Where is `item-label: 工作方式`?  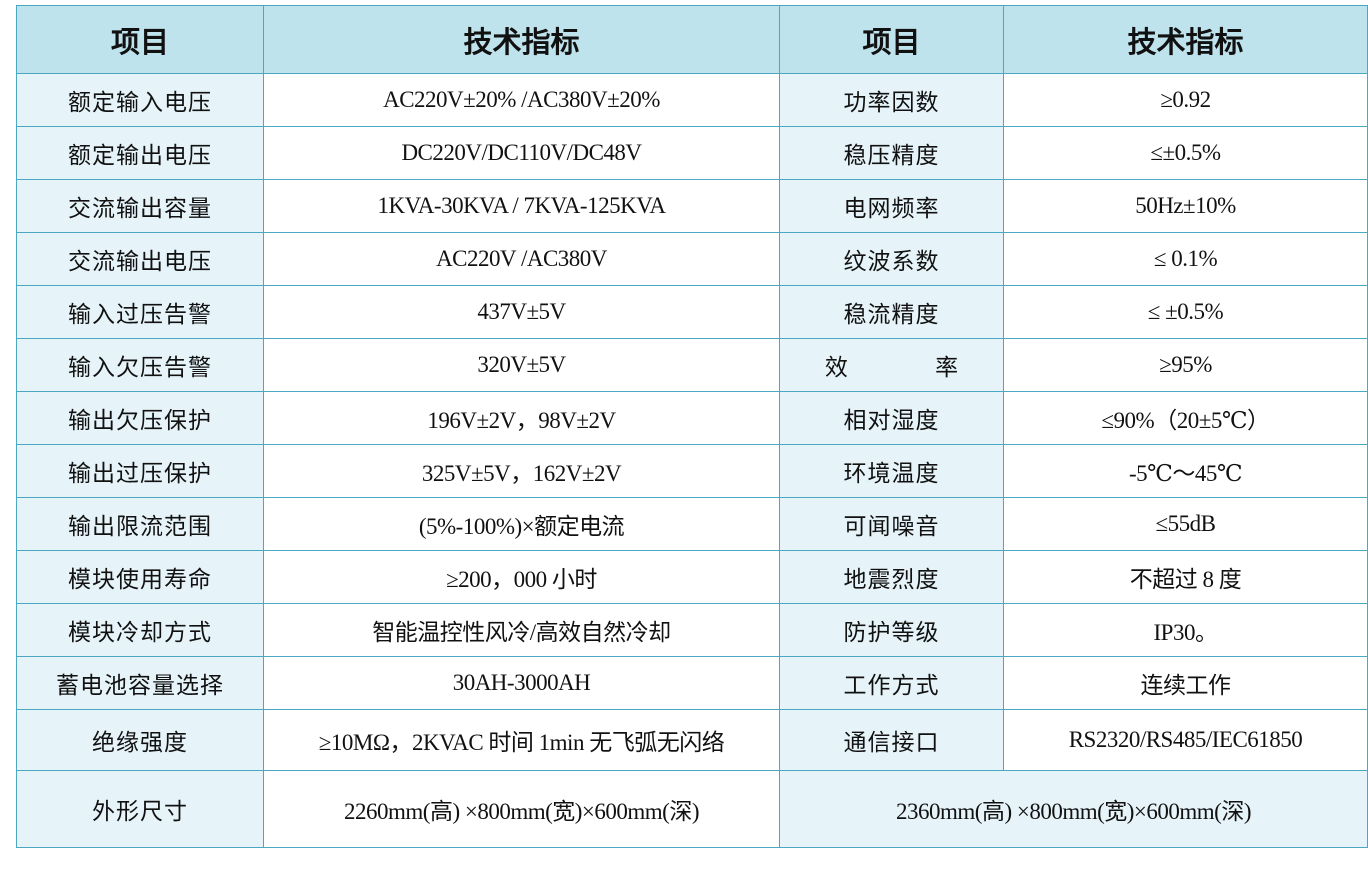 item-label: 工作方式 is located at coordinates (891, 683).